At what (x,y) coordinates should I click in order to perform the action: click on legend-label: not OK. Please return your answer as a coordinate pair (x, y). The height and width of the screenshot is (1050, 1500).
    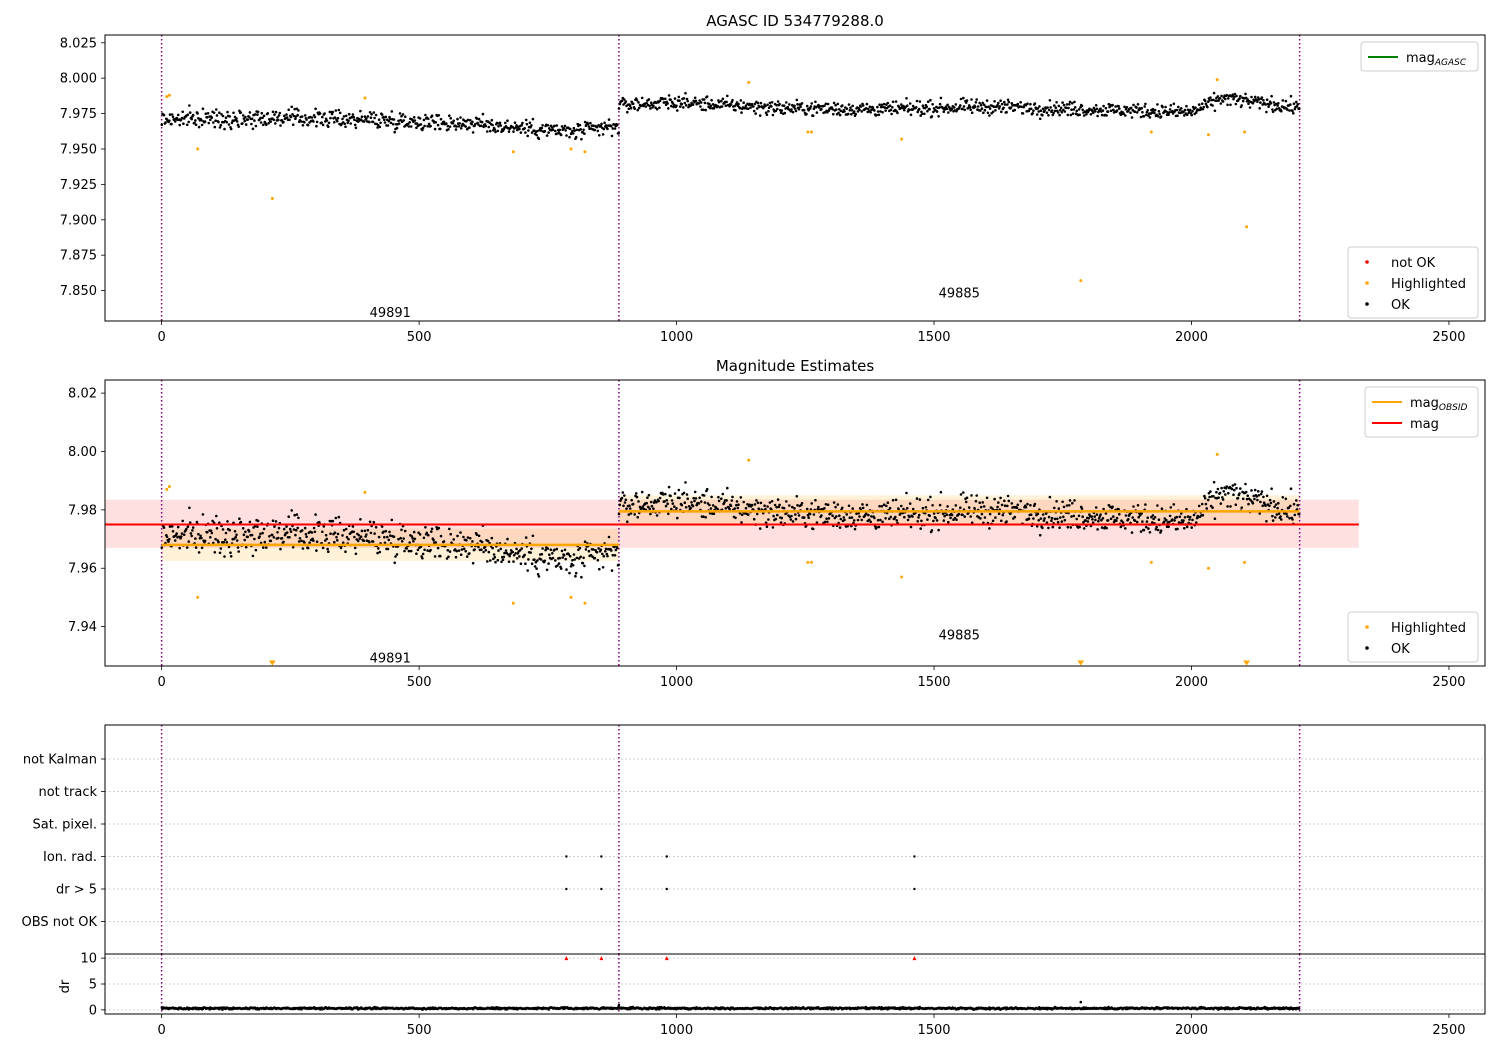
    Looking at the image, I should click on (1413, 263).